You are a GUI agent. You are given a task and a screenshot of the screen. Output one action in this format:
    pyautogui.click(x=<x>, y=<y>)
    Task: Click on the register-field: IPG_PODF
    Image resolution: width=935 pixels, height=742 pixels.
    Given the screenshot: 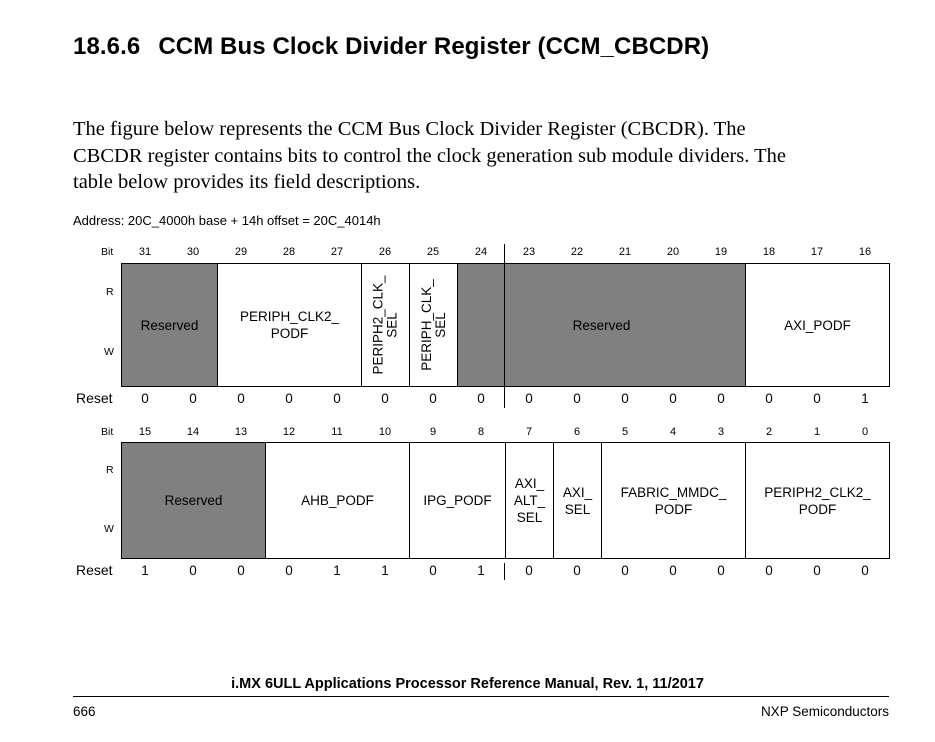 What is the action you would take?
    pyautogui.click(x=457, y=500)
    